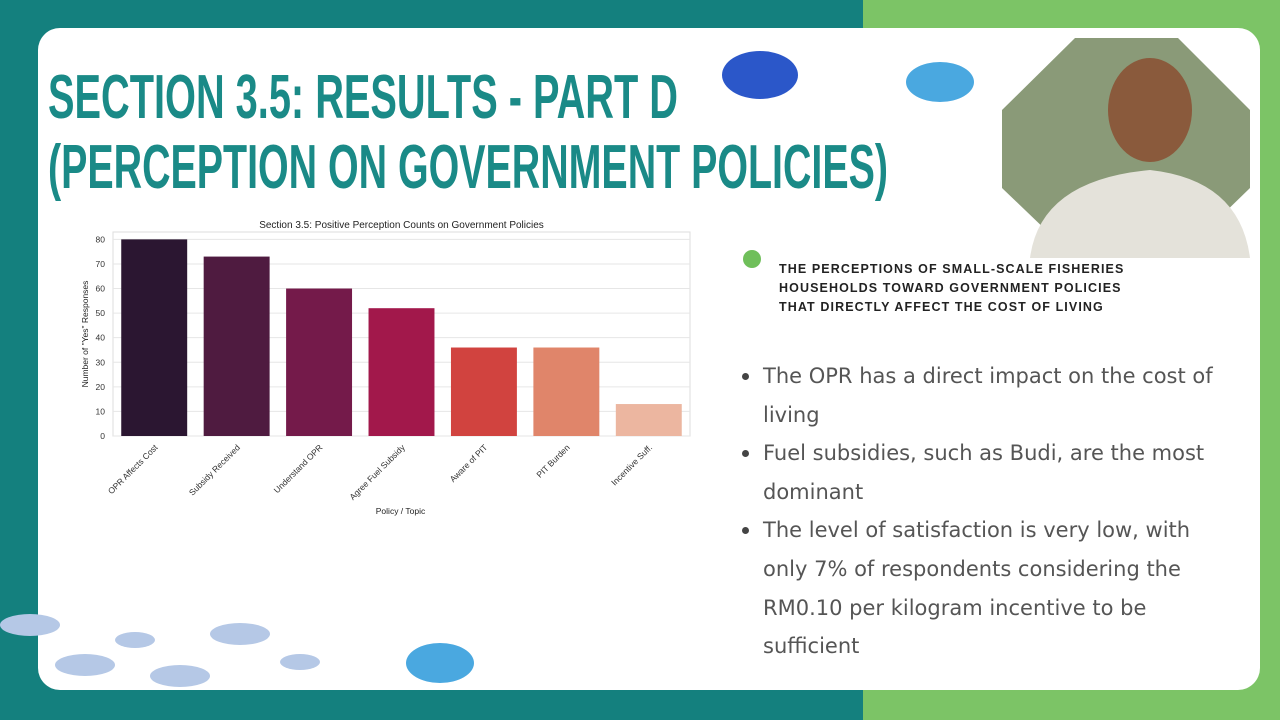 Image resolution: width=1280 pixels, height=720 pixels. Describe the element at coordinates (101, 289) in the screenshot. I see `y-tick-label: 60` at that location.